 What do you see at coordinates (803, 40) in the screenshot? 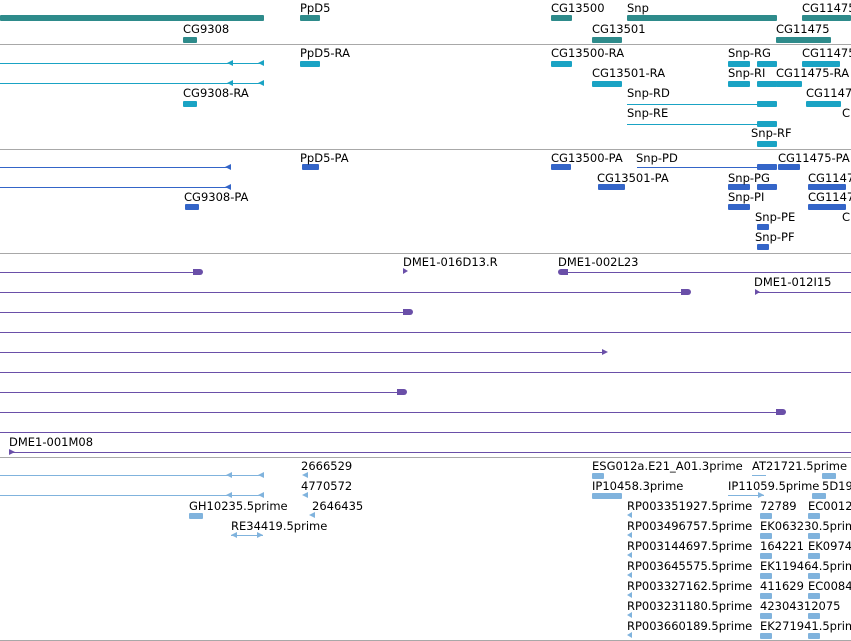
I see `gene-bar-cg11475-small` at bounding box center [803, 40].